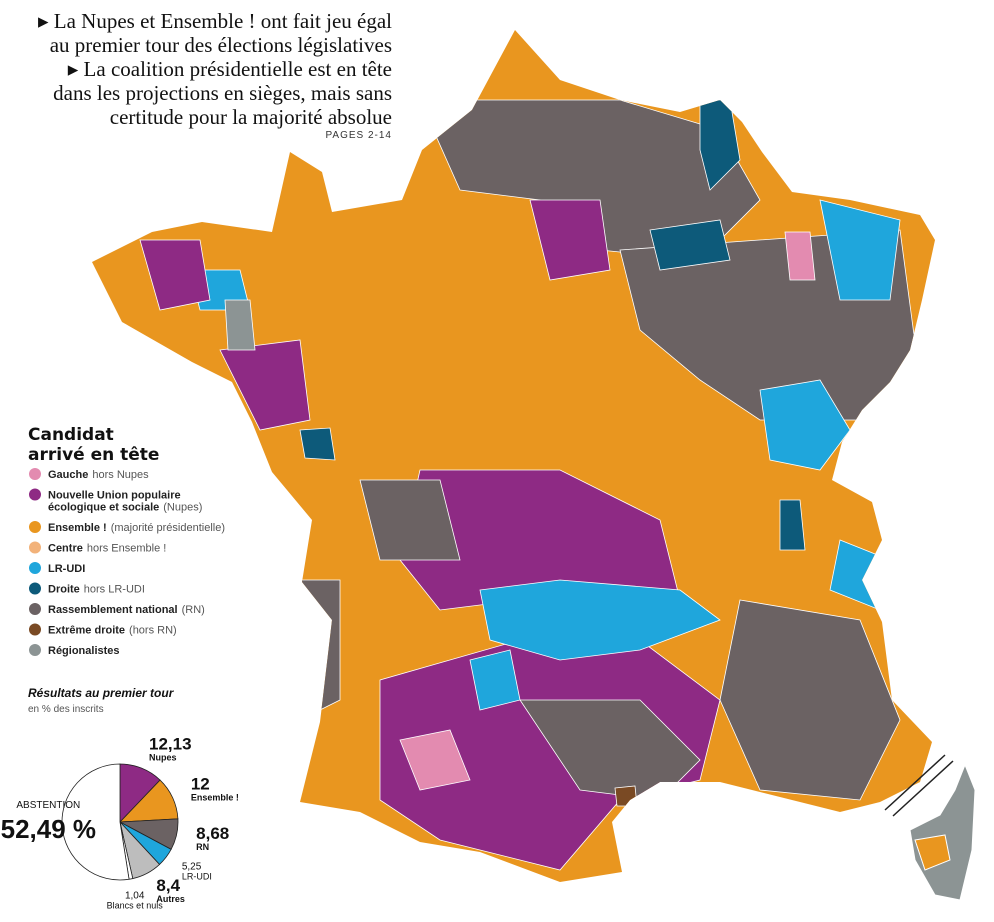 The image size is (994, 922). I want to click on legend-label-text: Gauche, so click(68, 475).